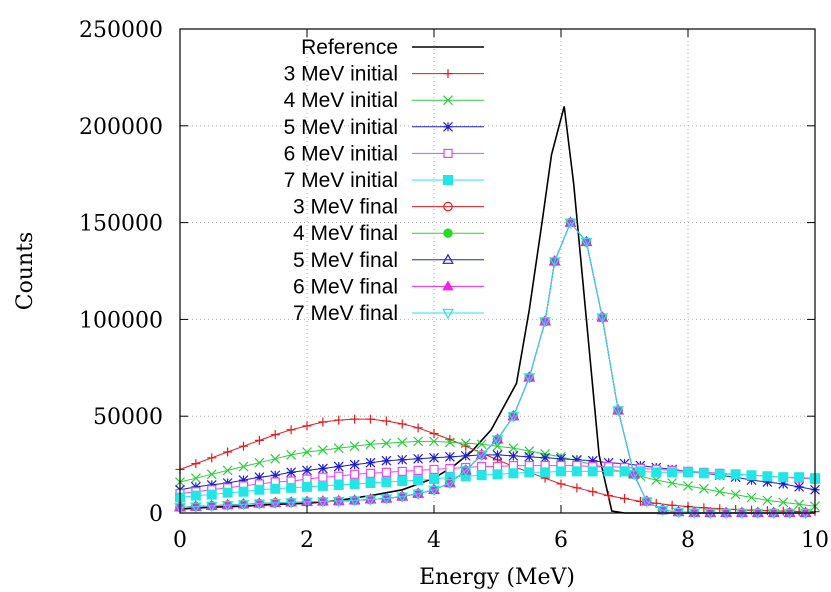  What do you see at coordinates (384, 74) in the screenshot?
I see `legend-entry: 3 MeV initial` at bounding box center [384, 74].